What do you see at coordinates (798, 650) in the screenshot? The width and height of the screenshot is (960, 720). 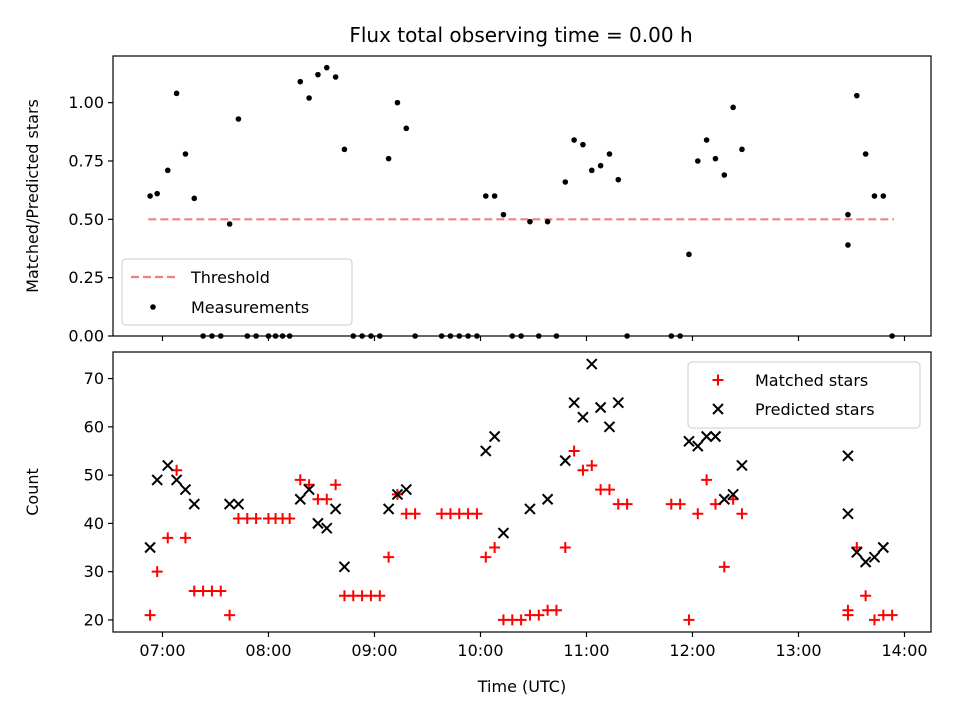 I see `x-tick-label: 13:00` at bounding box center [798, 650].